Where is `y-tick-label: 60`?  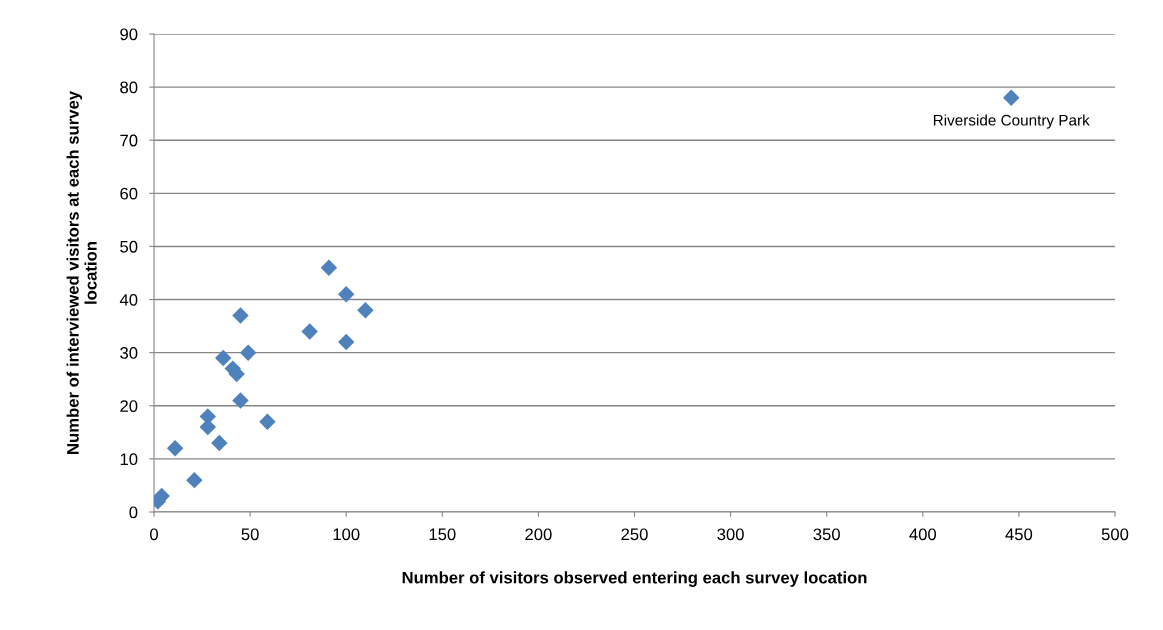 y-tick-label: 60 is located at coordinates (129, 193).